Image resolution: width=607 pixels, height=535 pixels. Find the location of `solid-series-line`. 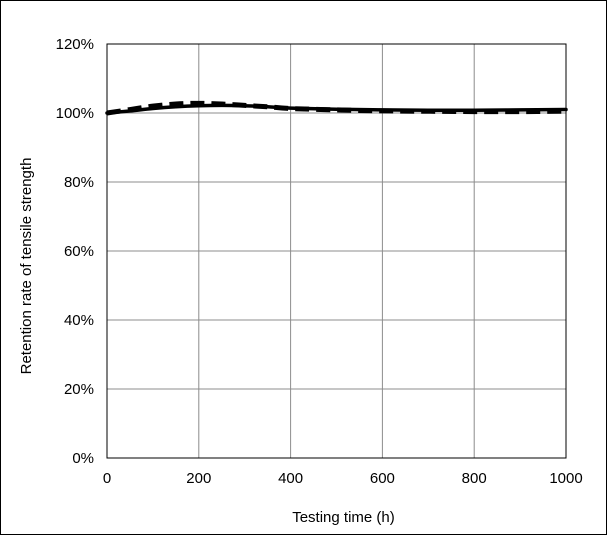

solid-series-line is located at coordinates (336, 109).